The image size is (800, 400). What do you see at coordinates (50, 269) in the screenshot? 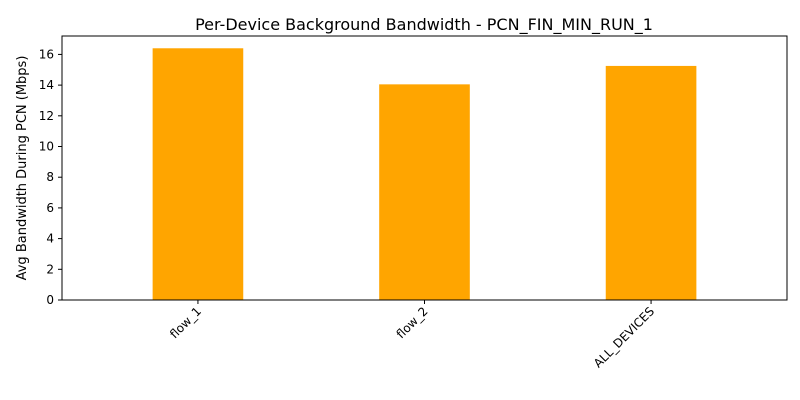
I see `y-tick-label: 2` at bounding box center [50, 269].